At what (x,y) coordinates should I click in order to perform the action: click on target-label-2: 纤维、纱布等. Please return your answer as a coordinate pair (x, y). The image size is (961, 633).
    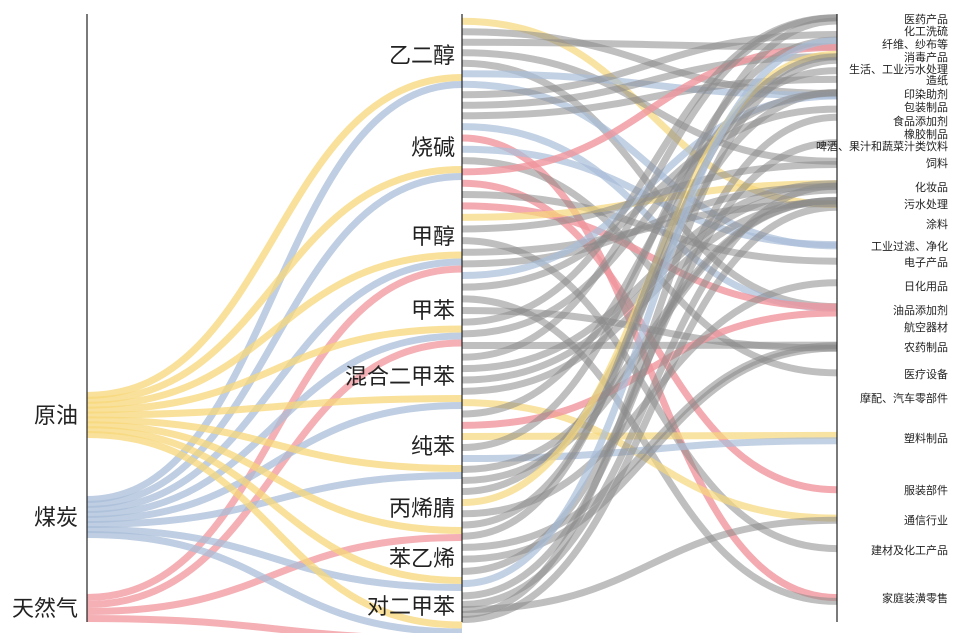
    Looking at the image, I should click on (915, 44).